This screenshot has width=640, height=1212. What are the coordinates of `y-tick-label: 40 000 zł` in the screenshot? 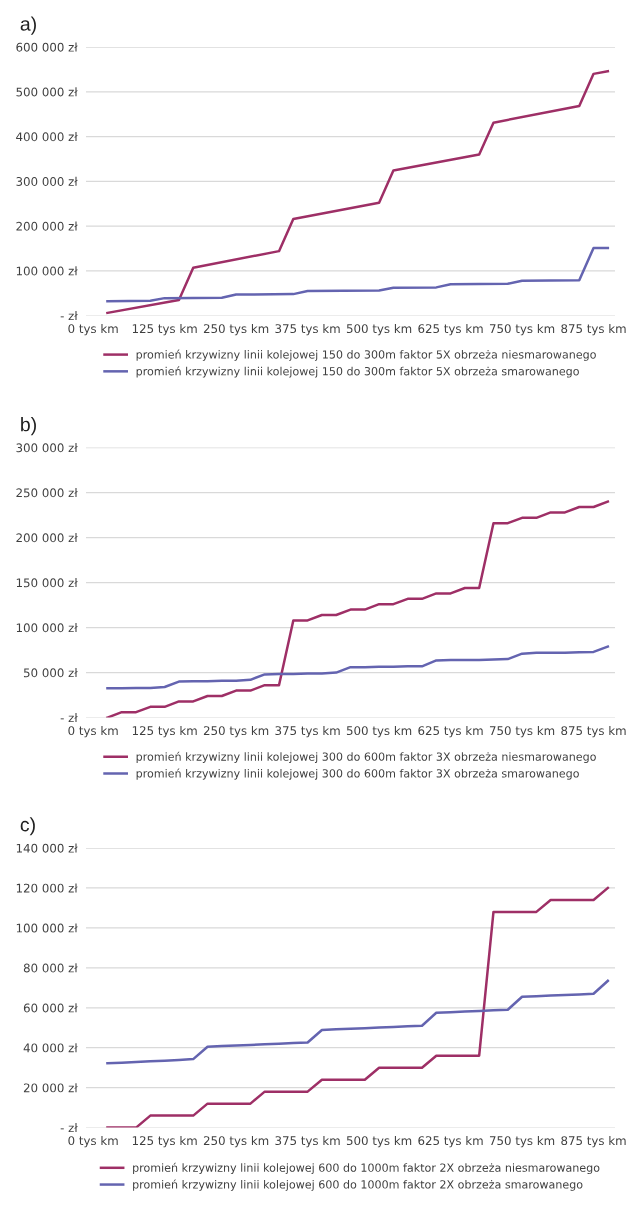 It's located at (50, 1048).